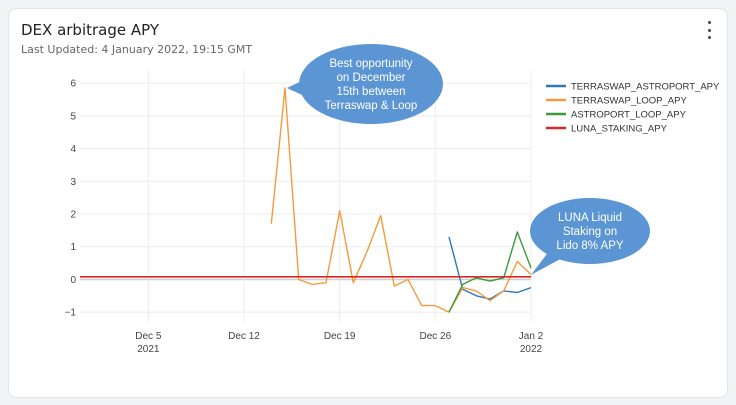 Image resolution: width=736 pixels, height=405 pixels. I want to click on callout-text-line: Best opportunity, so click(370, 64).